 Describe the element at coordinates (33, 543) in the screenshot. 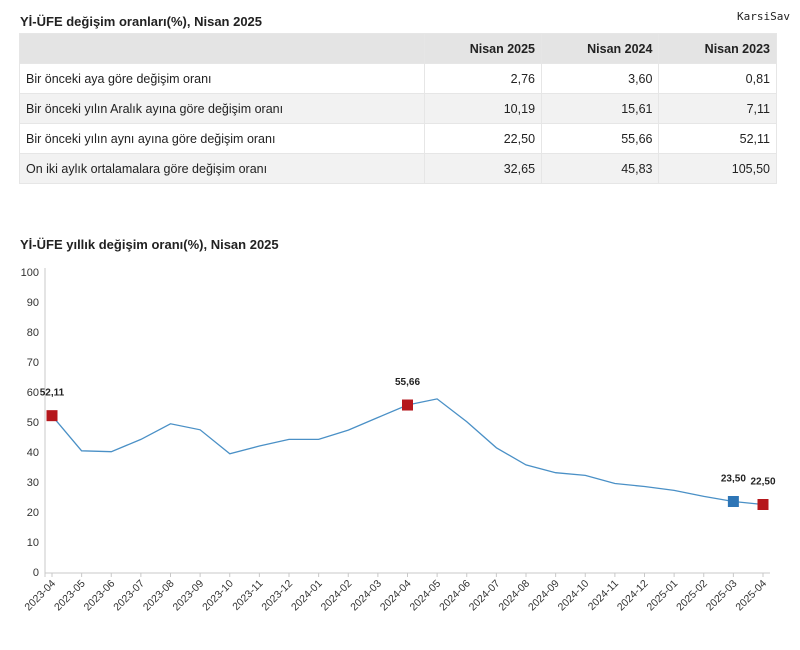

I see `y-tick-label: 10` at that location.